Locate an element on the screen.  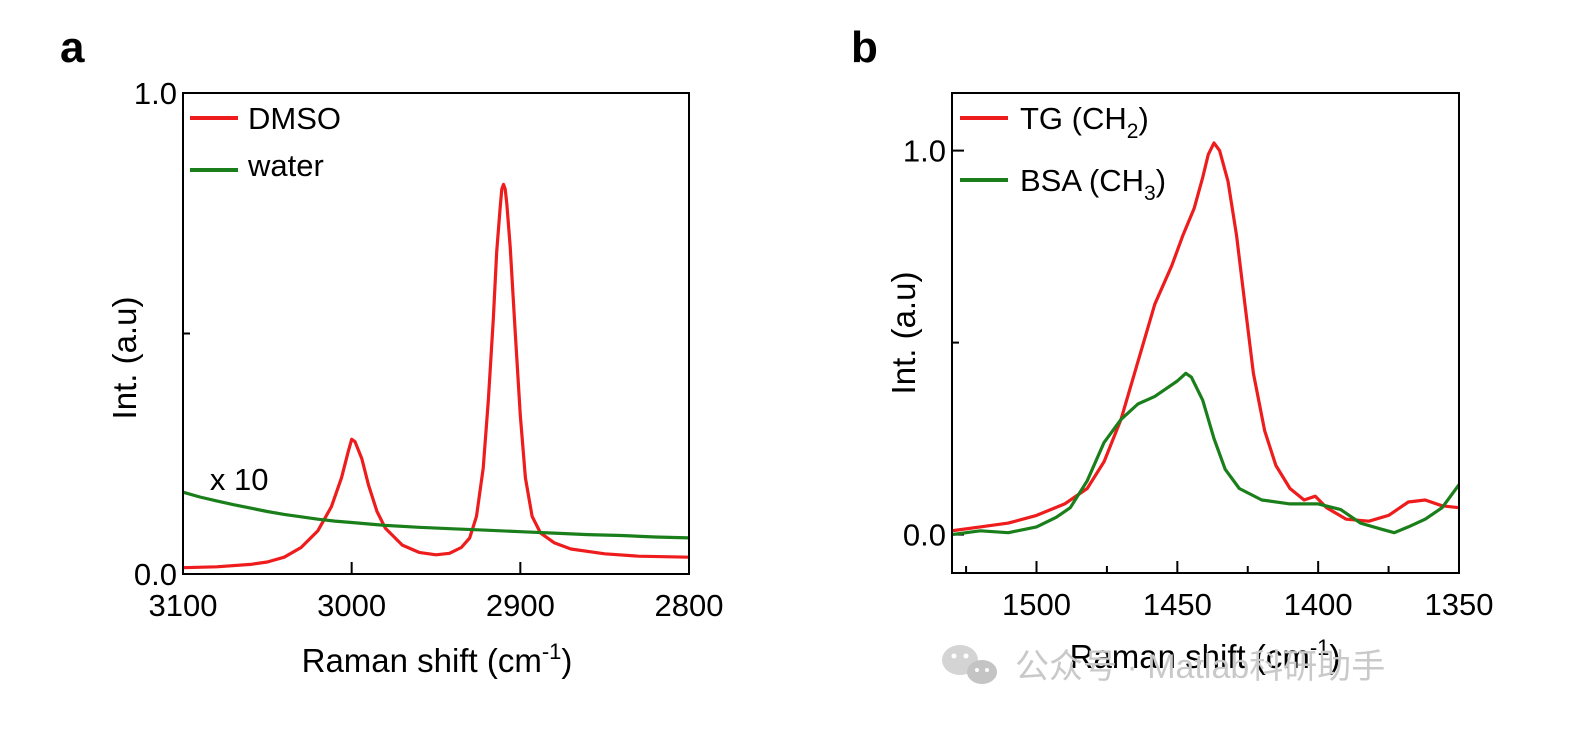
legend-water-label: water is located at coordinates (285, 165).